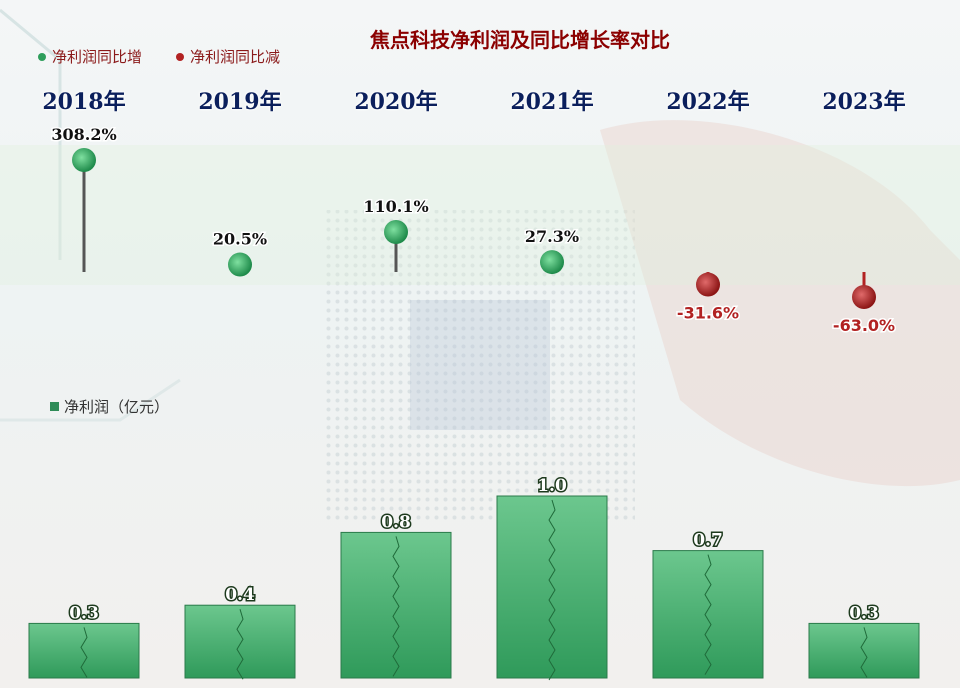 The image size is (960, 688). What do you see at coordinates (240, 239) in the screenshot?
I see `growth-value-label-1: 20.5%` at bounding box center [240, 239].